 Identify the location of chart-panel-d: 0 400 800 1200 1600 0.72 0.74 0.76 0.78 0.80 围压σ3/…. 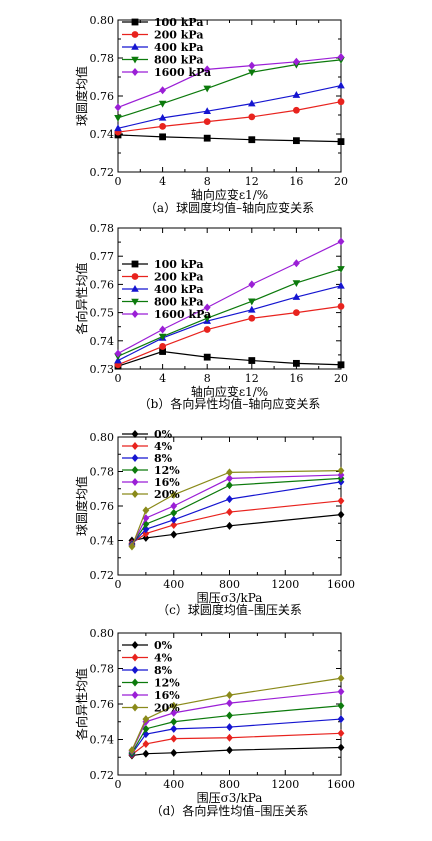
(214, 722).